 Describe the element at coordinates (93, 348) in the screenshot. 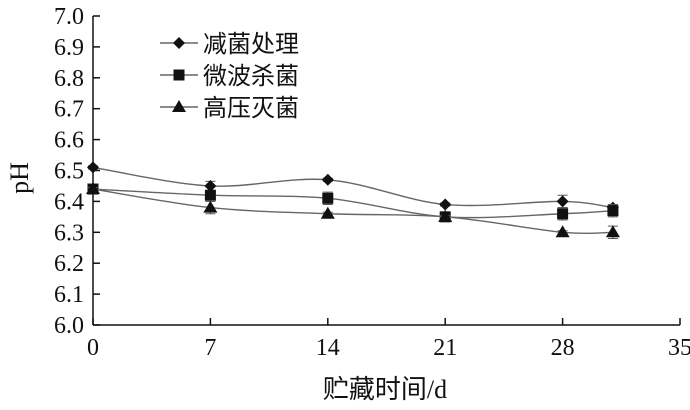

I see `x-tick-label: 0` at that location.